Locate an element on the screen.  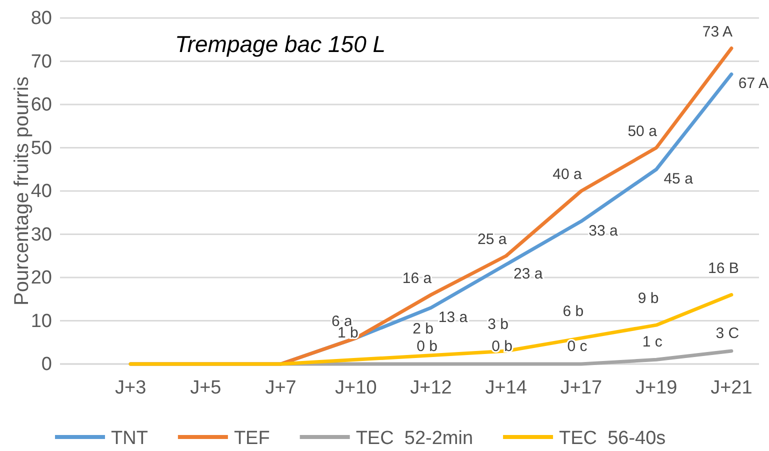
data-label: 2 b is located at coordinates (423, 329).